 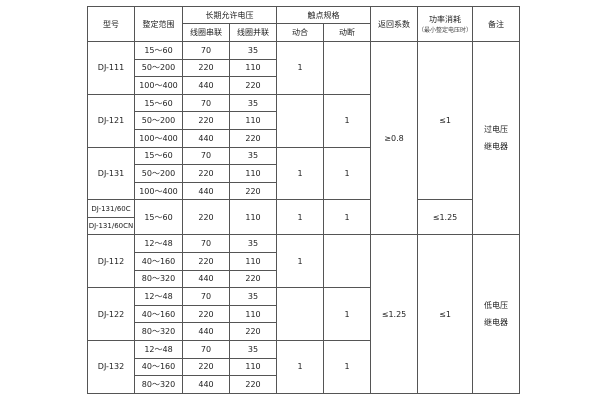 What do you see at coordinates (496, 306) in the screenshot?
I see `remark-text: 低电压` at bounding box center [496, 306].